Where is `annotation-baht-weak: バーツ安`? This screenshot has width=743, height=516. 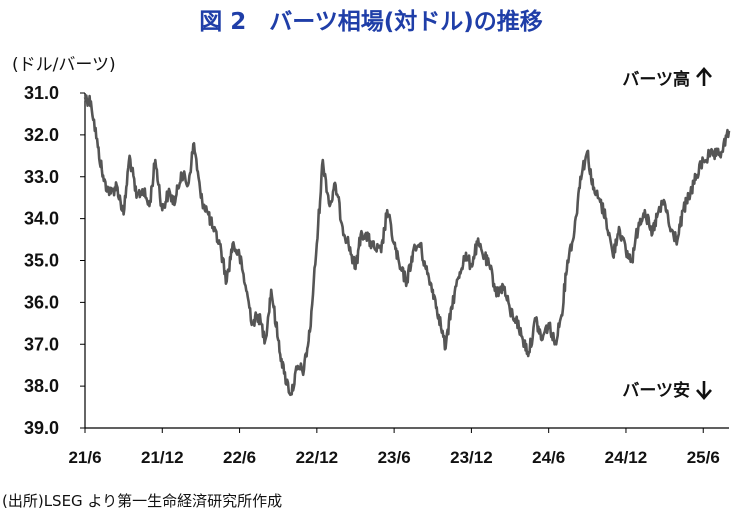 annotation-baht-weak: バーツ安 is located at coordinates (656, 390).